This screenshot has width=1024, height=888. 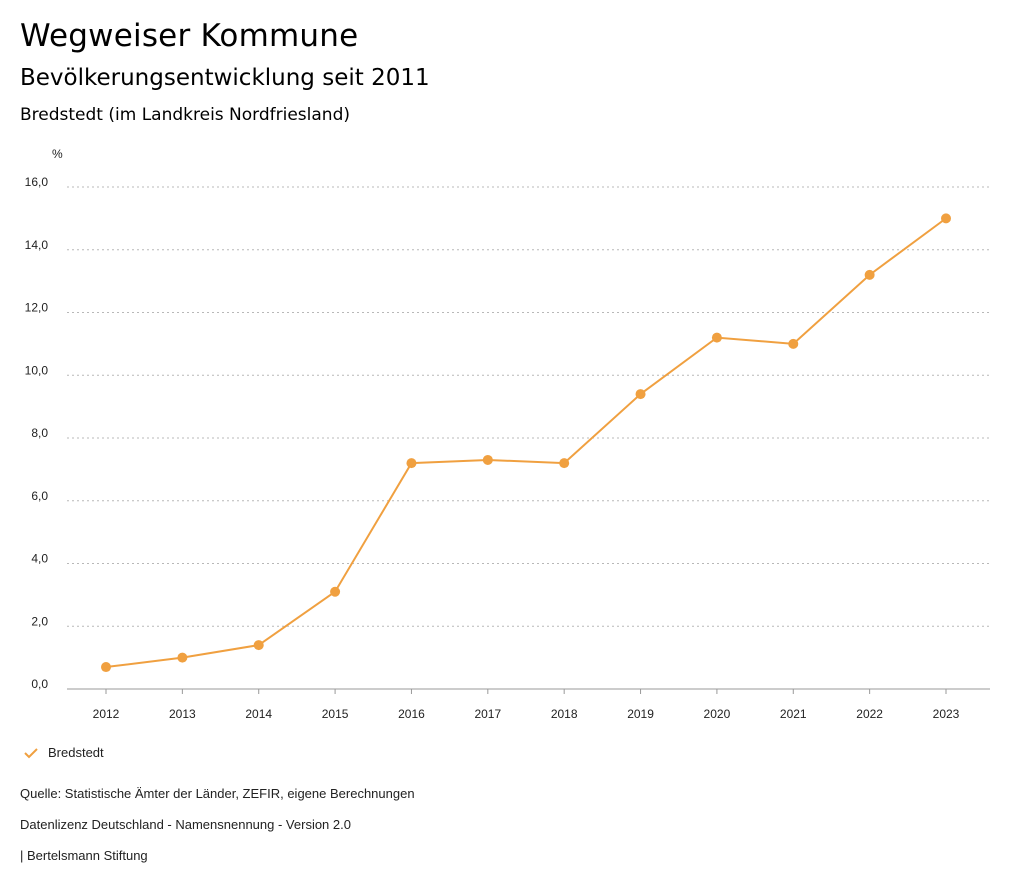 What do you see at coordinates (225, 78) in the screenshot?
I see `chart-subtitle: Bevölkerungsentwicklung seit 2011` at bounding box center [225, 78].